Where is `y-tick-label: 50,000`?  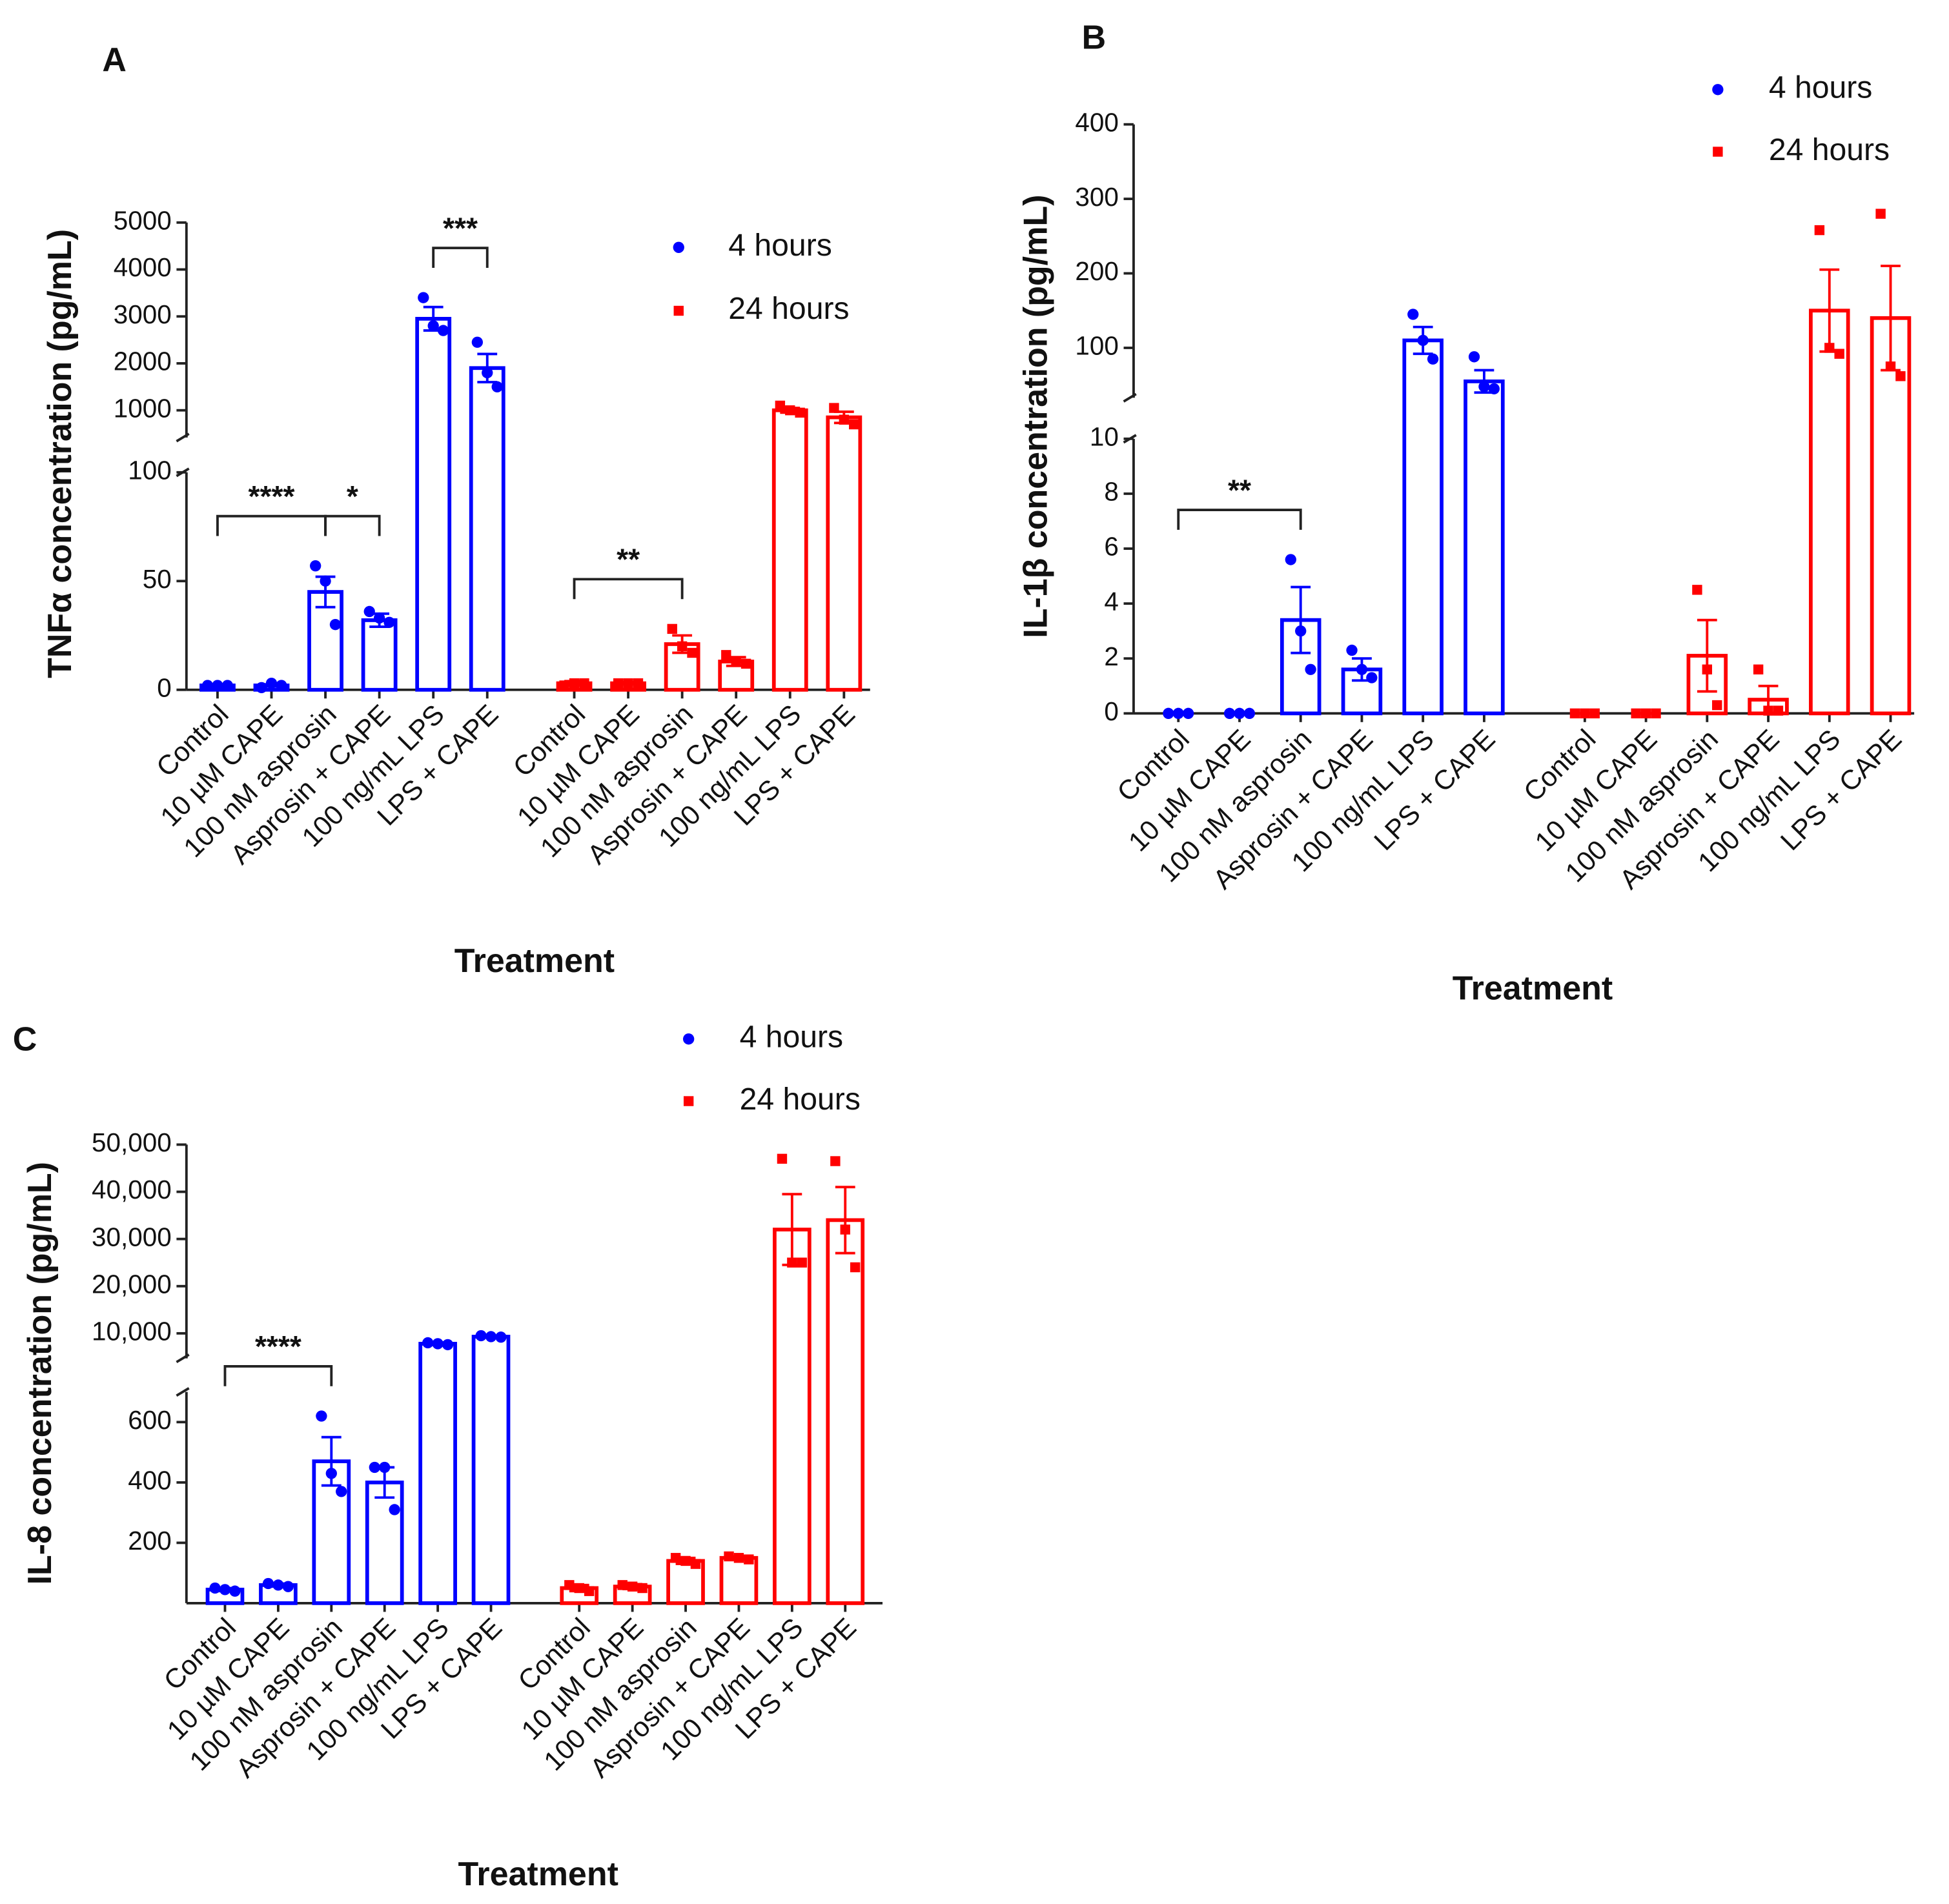
y-tick-label: 50,000 is located at coordinates (132, 1142).